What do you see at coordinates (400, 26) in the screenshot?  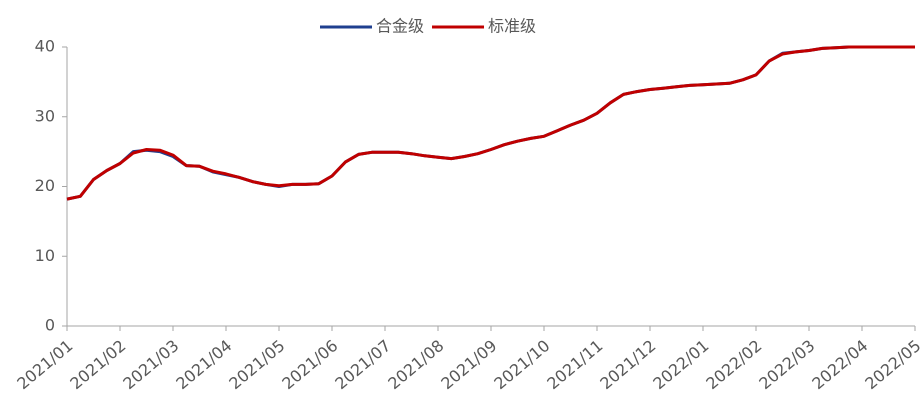 I see `legend-label: 合金级` at bounding box center [400, 26].